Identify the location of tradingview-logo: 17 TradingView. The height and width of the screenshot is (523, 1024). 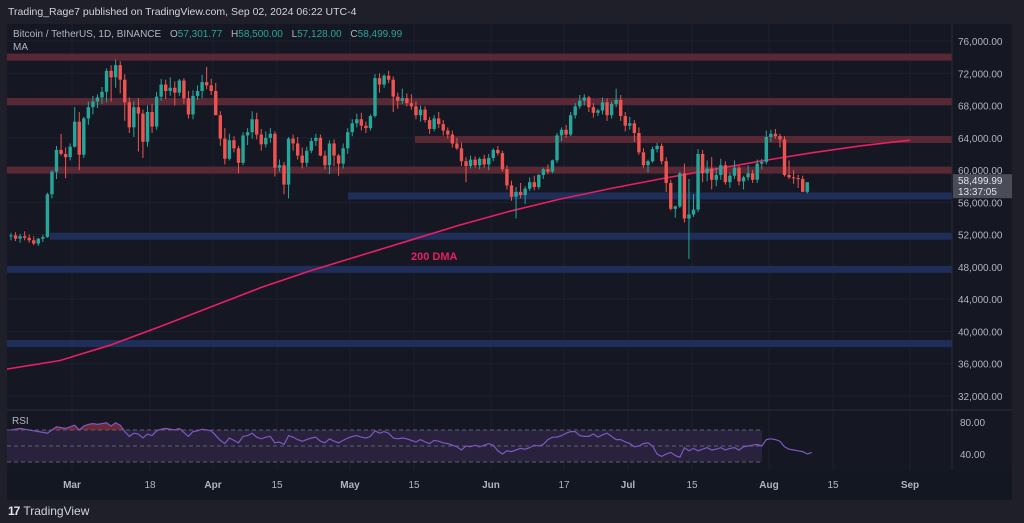
(48, 511).